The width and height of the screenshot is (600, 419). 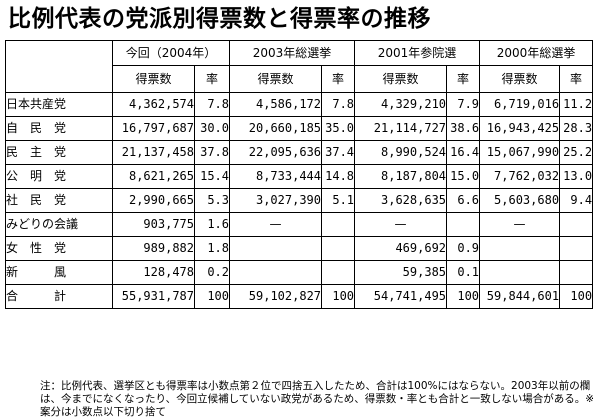 I want to click on vote-count: 8,733,444, so click(x=276, y=176).